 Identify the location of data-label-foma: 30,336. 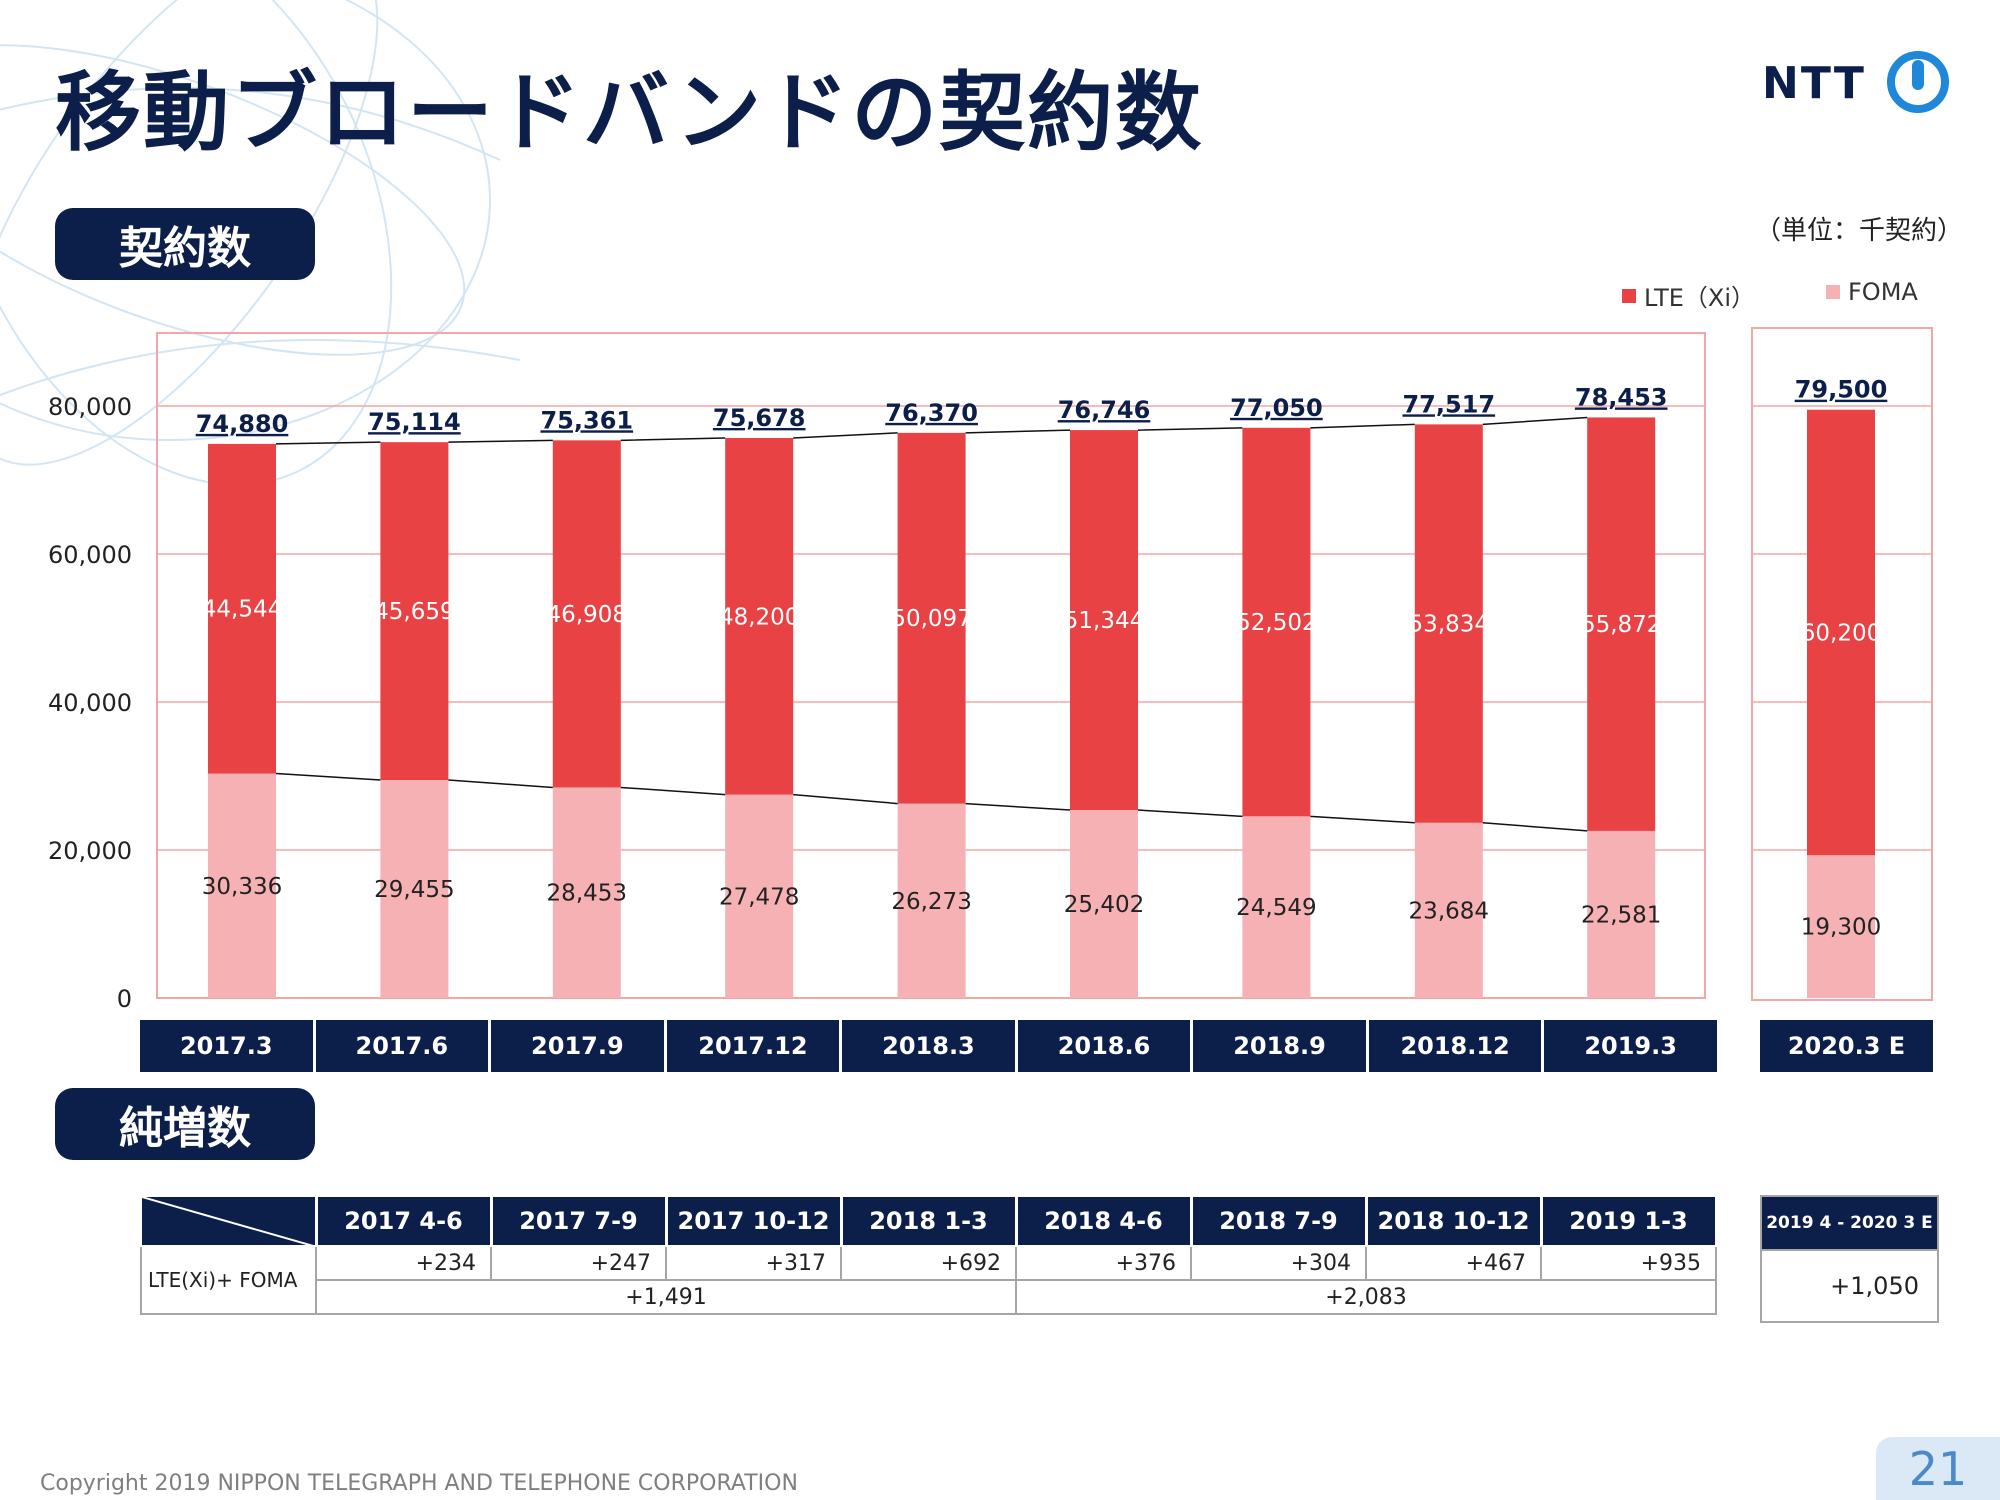
(242, 887).